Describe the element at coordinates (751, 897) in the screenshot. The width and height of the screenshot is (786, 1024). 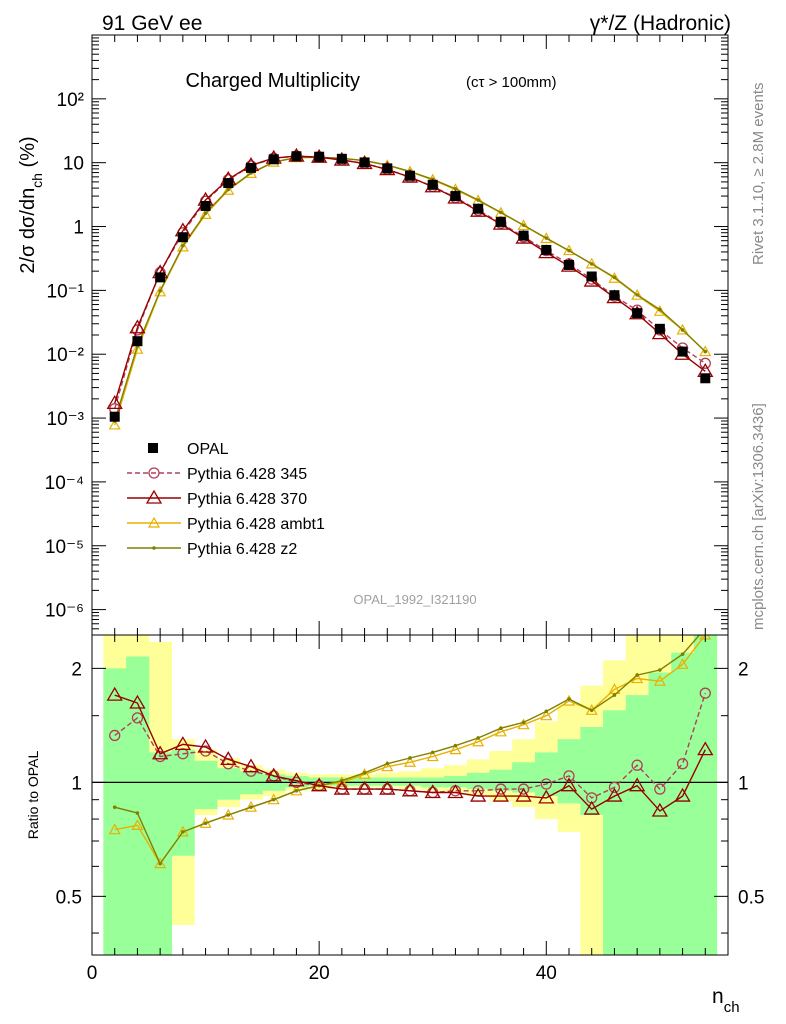
I see `ratio-y-tick-label-right: 0.5` at that location.